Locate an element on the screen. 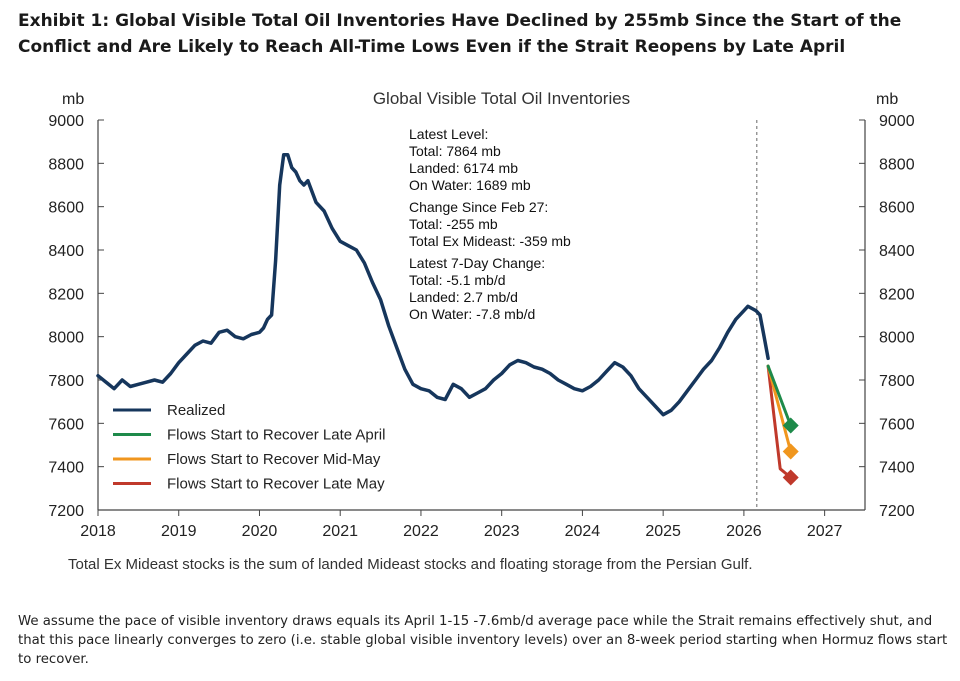 This screenshot has width=960, height=681. y-tick-label-right: 8600 is located at coordinates (897, 208).